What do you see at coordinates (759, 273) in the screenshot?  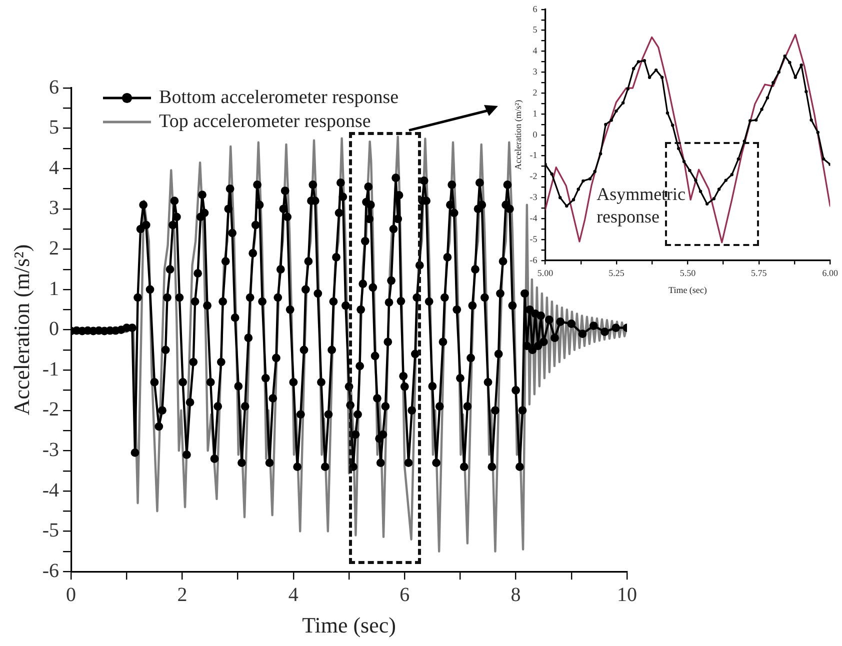 I see `x-tick-label: 5.75` at bounding box center [759, 273].